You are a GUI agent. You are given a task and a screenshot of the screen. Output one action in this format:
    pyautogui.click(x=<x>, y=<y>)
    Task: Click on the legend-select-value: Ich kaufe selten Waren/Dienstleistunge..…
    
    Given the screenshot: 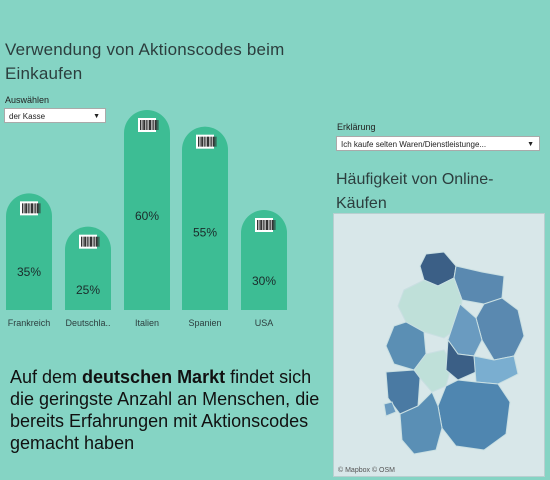 What is the action you would take?
    pyautogui.click(x=414, y=144)
    